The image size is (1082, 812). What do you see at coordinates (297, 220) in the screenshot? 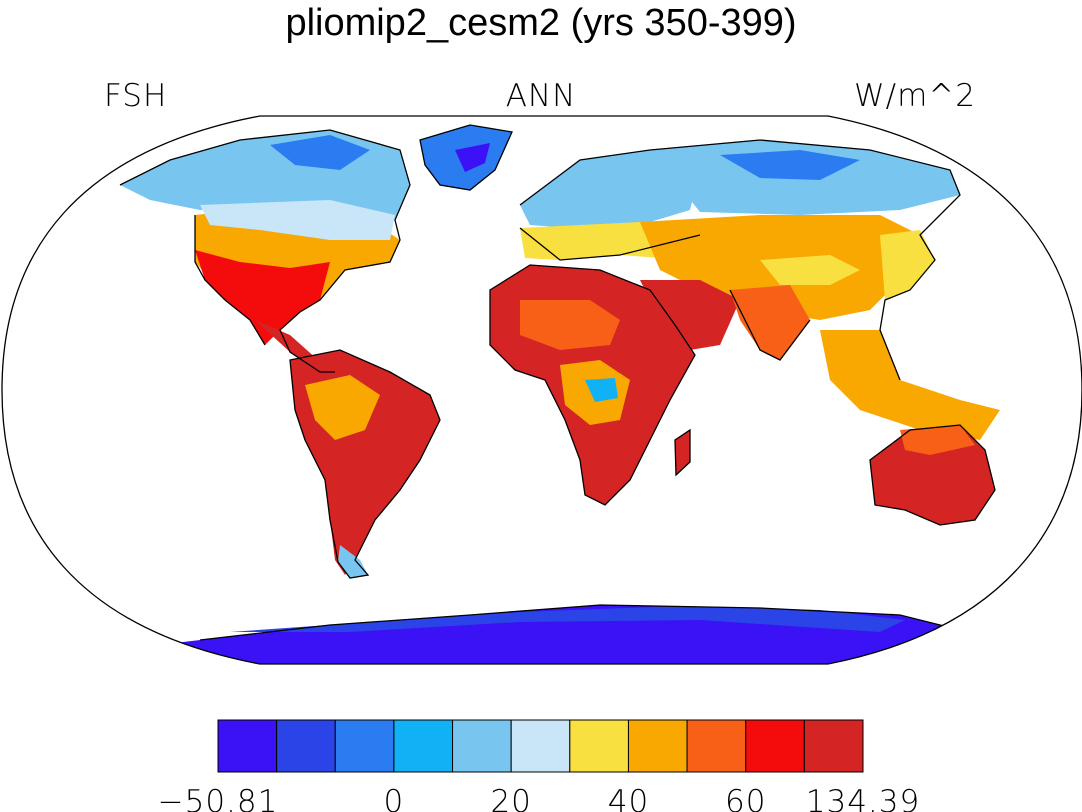
I see `canada-light` at bounding box center [297, 220].